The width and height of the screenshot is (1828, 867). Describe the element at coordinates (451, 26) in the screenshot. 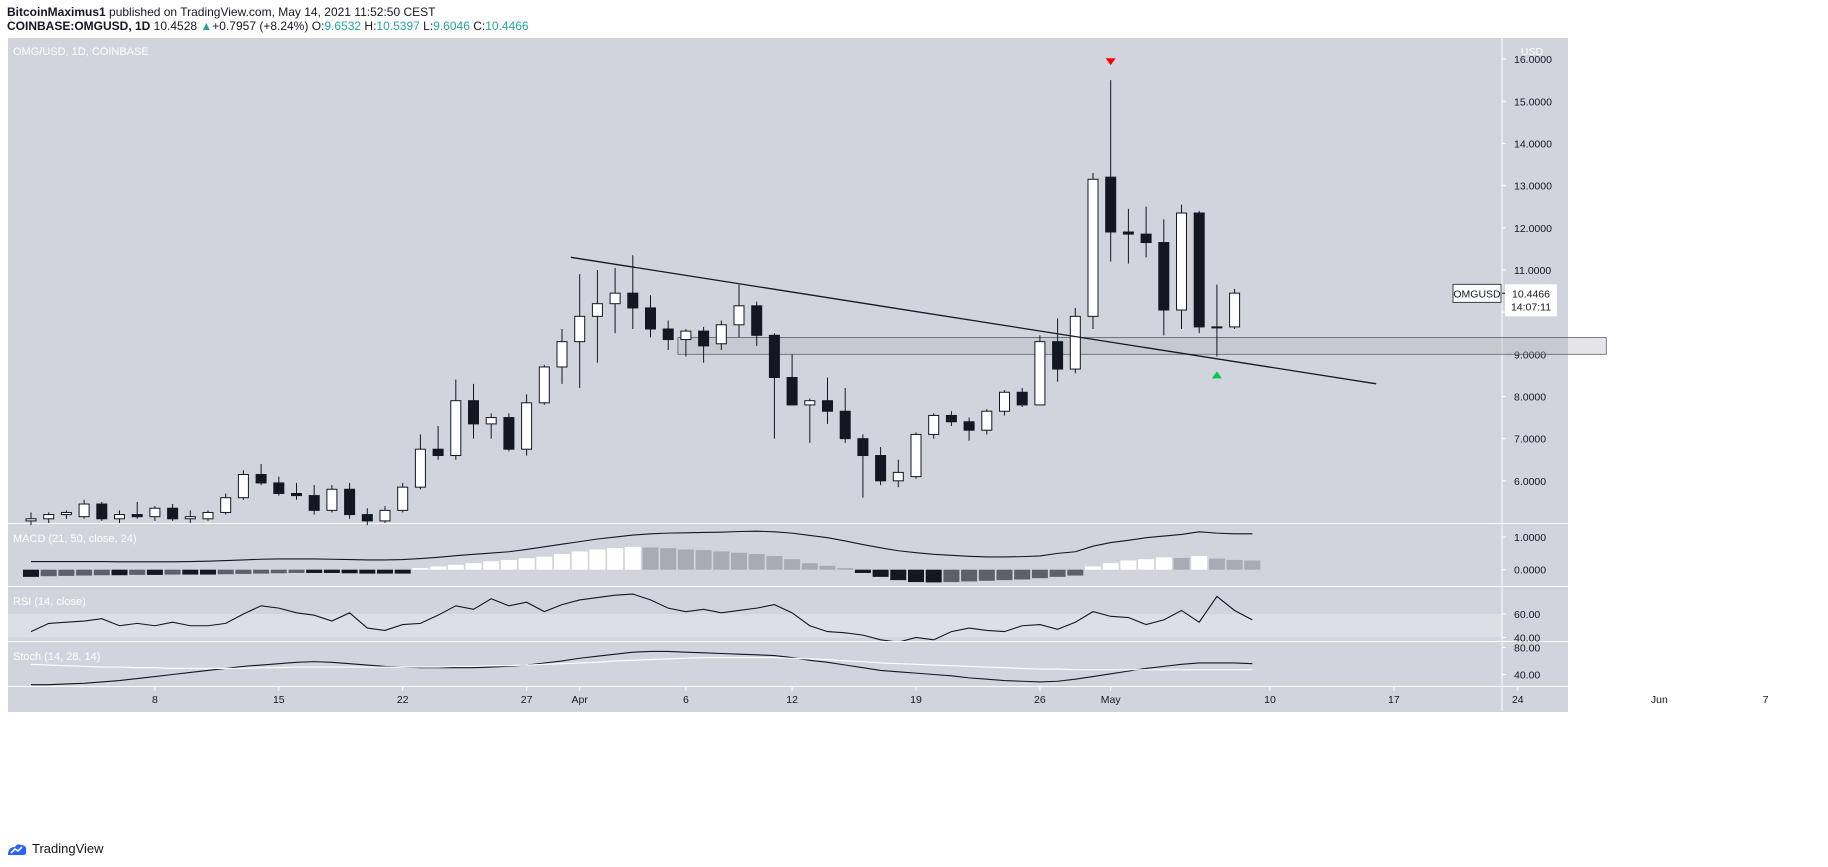

I see `low-value: 9.6046` at that location.